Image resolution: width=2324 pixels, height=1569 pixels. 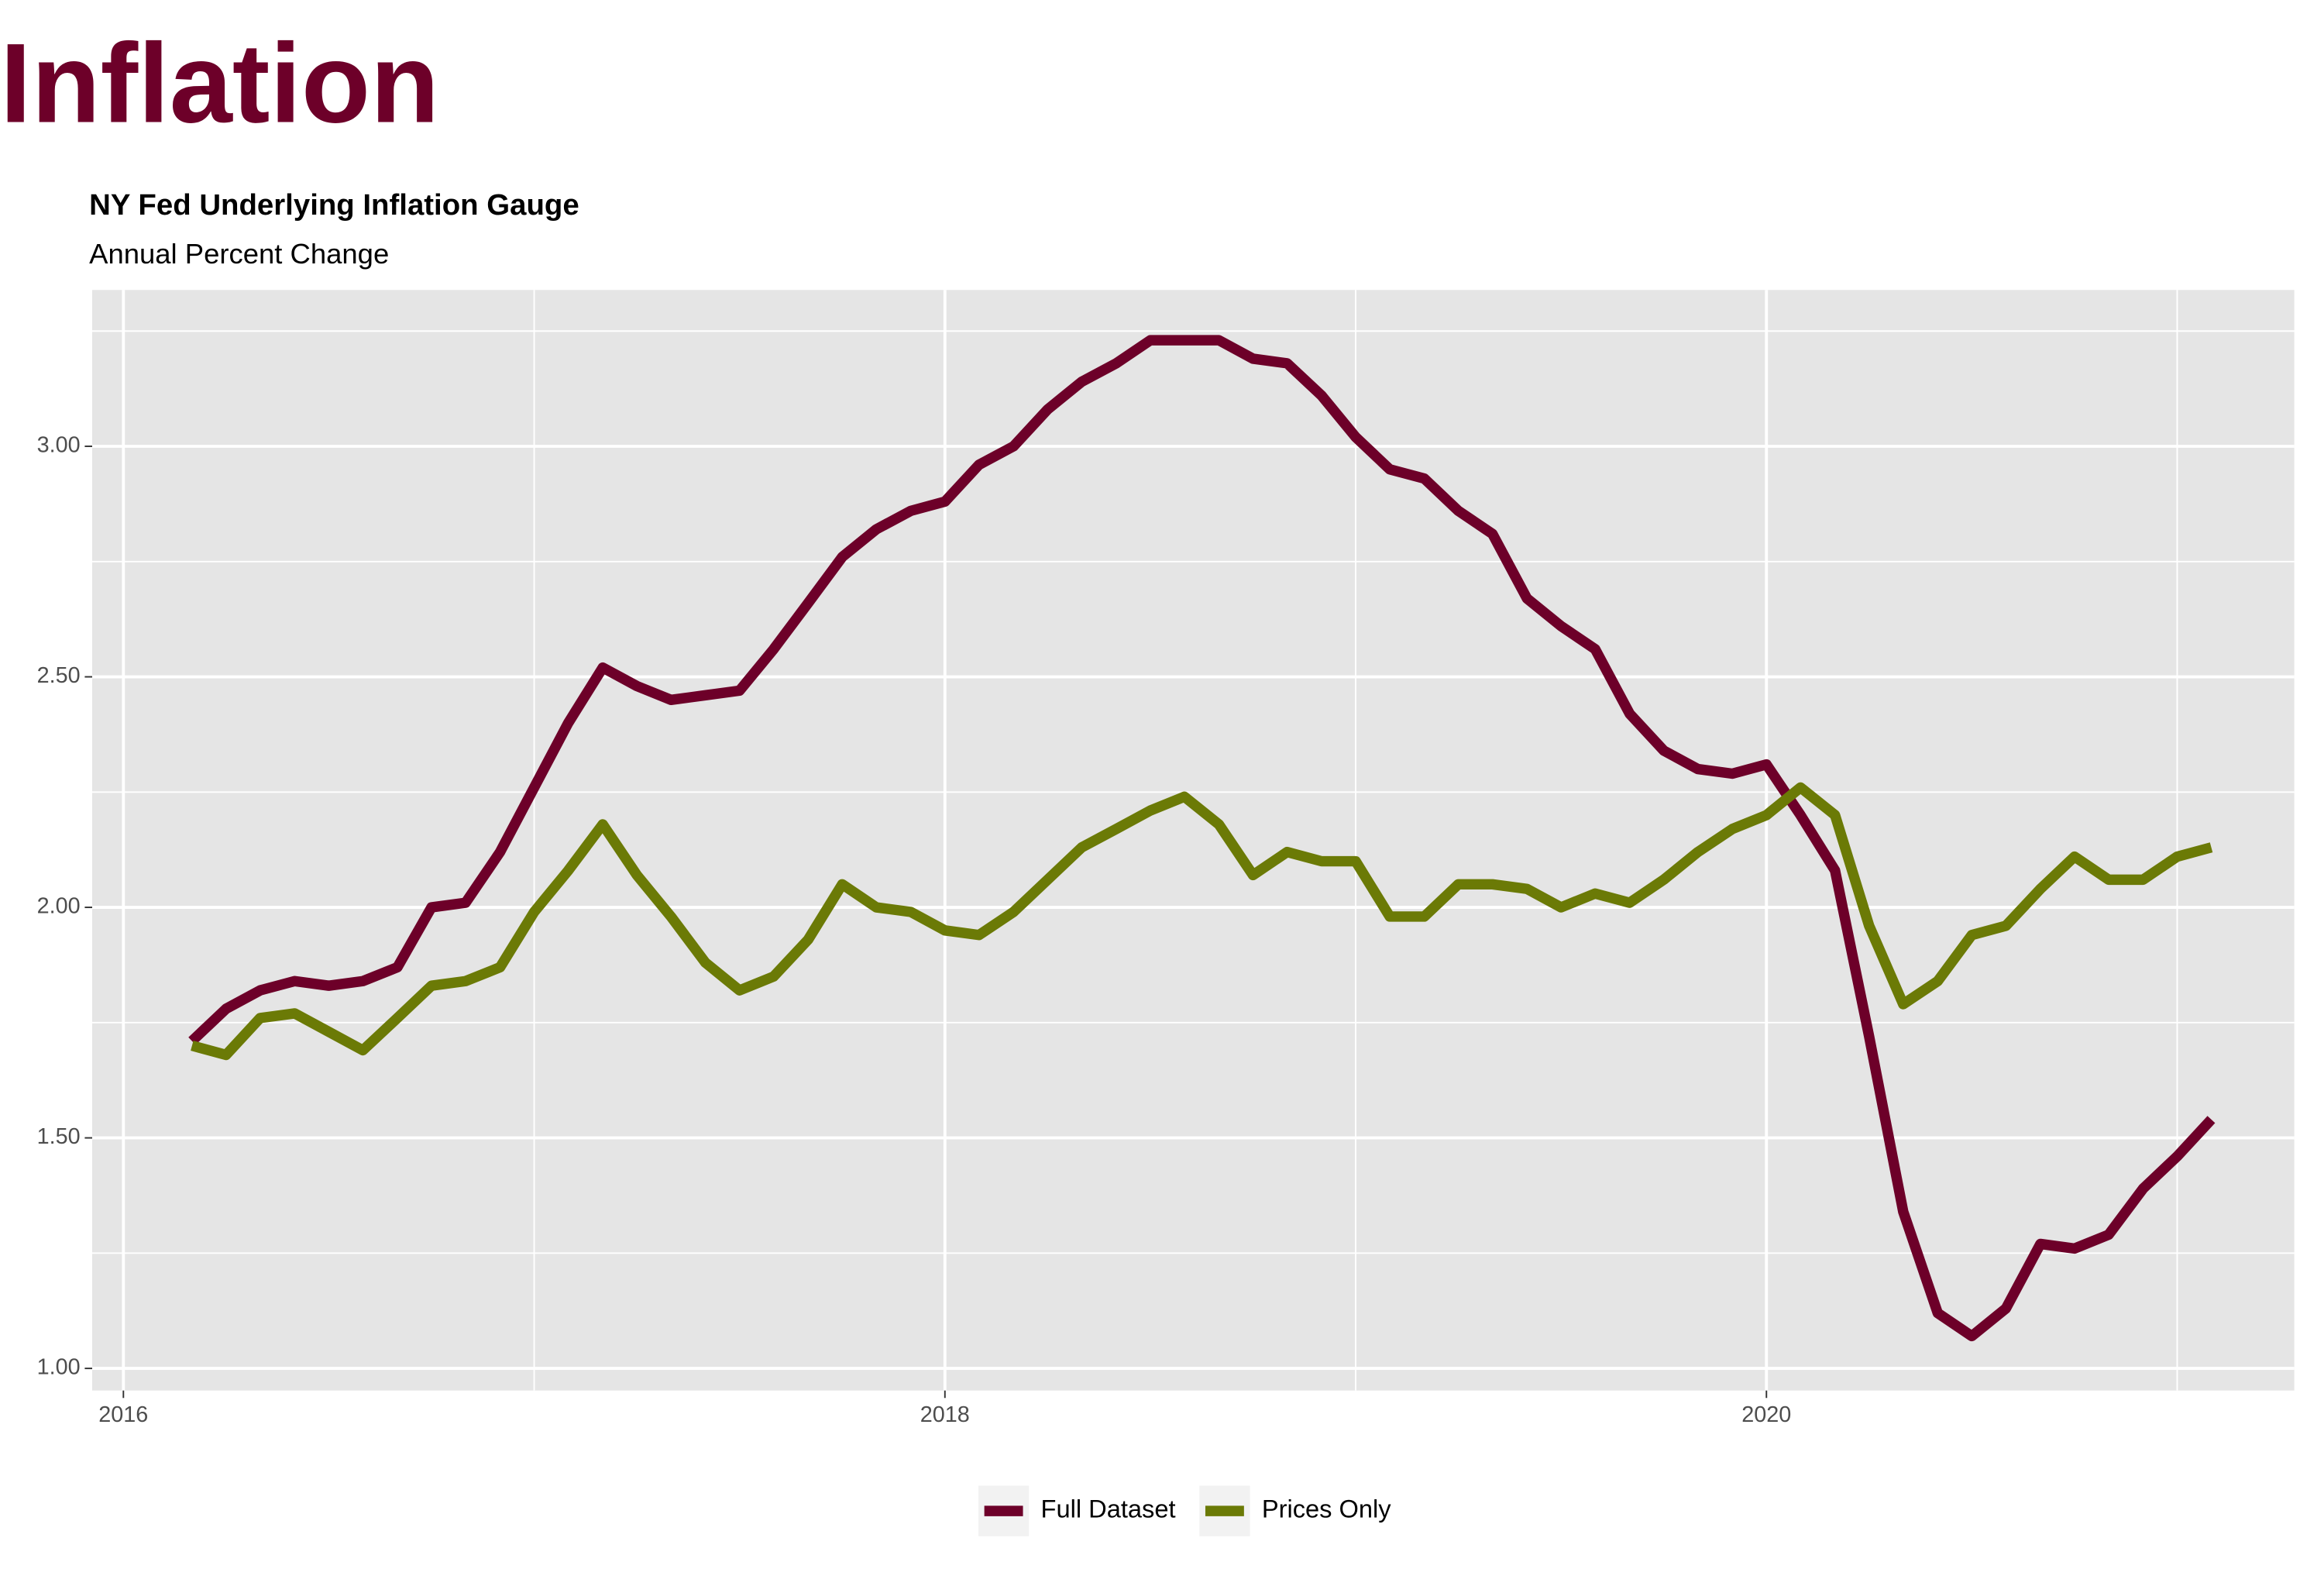 I want to click on x-tick-label: 2016, so click(x=123, y=1415).